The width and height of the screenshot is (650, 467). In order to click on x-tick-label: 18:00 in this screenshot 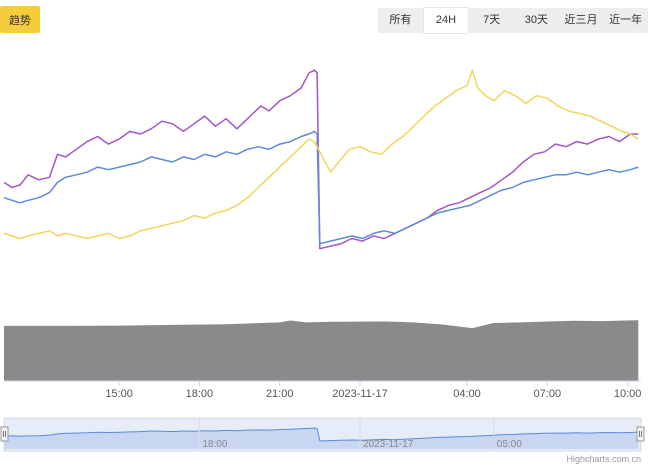, I will do `click(200, 394)`.